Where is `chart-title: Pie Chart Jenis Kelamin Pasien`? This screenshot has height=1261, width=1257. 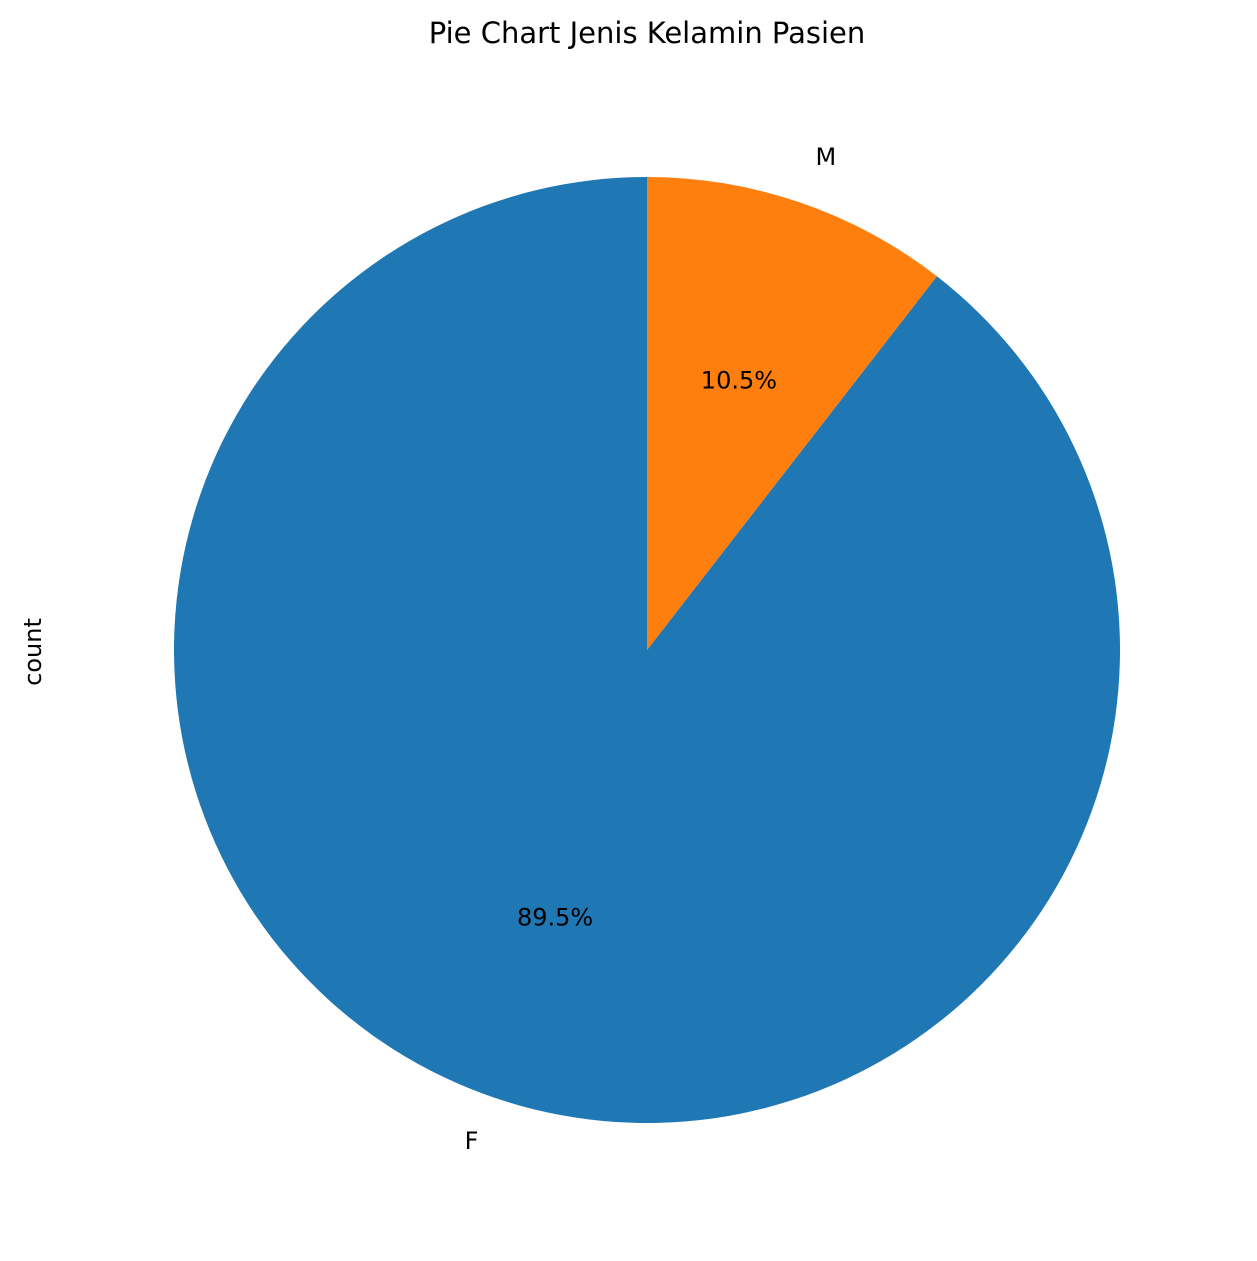
chart-title: Pie Chart Jenis Kelamin Pasien is located at coordinates (647, 33).